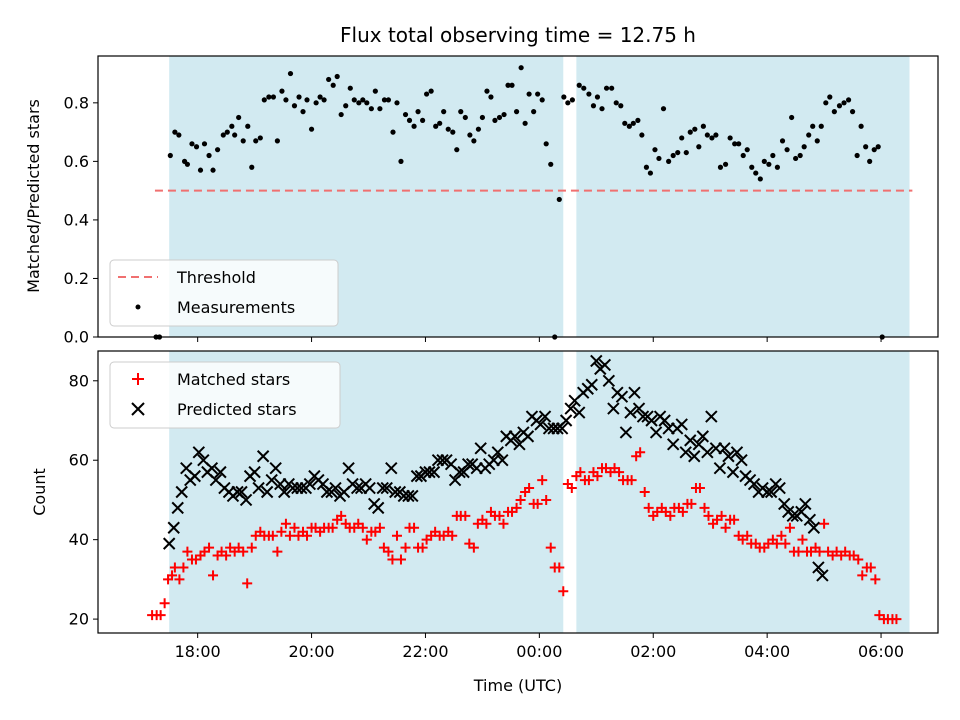 This screenshot has width=960, height=720. What do you see at coordinates (79, 460) in the screenshot?
I see `y-tick-label: 60` at bounding box center [79, 460].